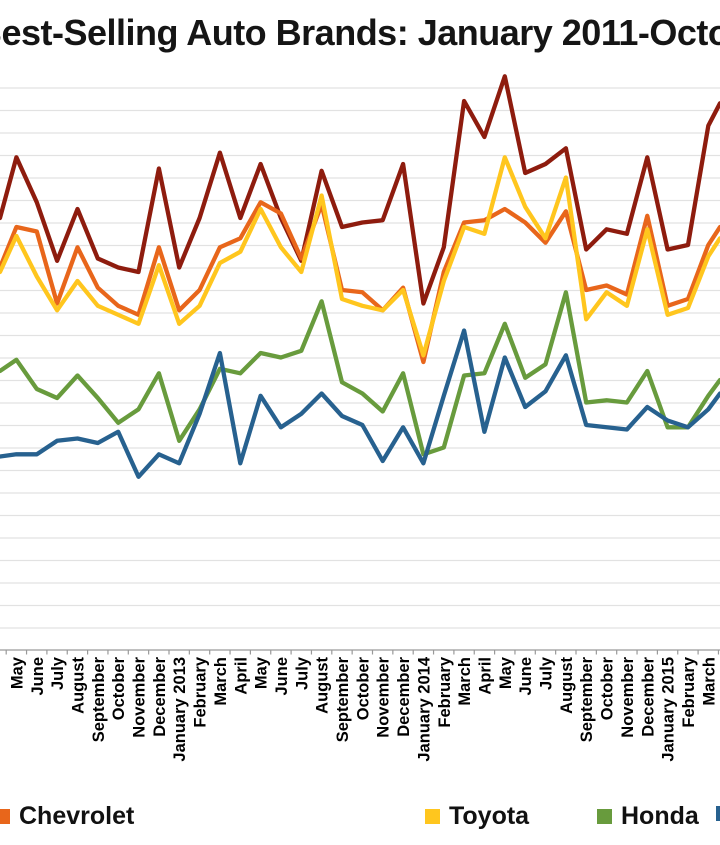  Describe the element at coordinates (718, 813) in the screenshot. I see `cropped-legend-swatch-icon` at that location.